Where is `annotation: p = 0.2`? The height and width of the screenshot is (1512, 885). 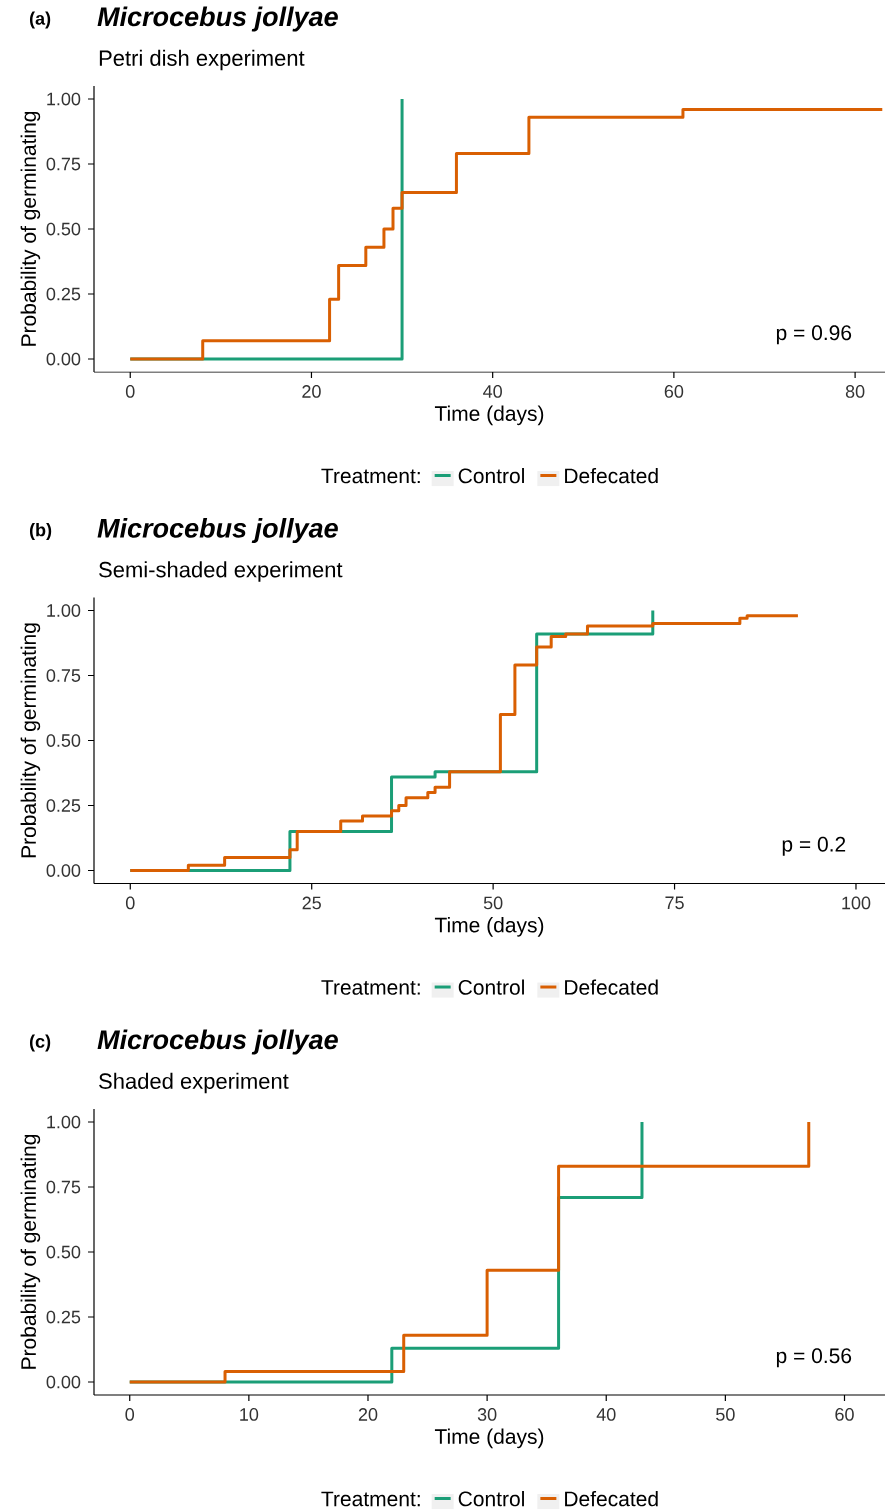 annotation: p = 0.2 is located at coordinates (814, 846).